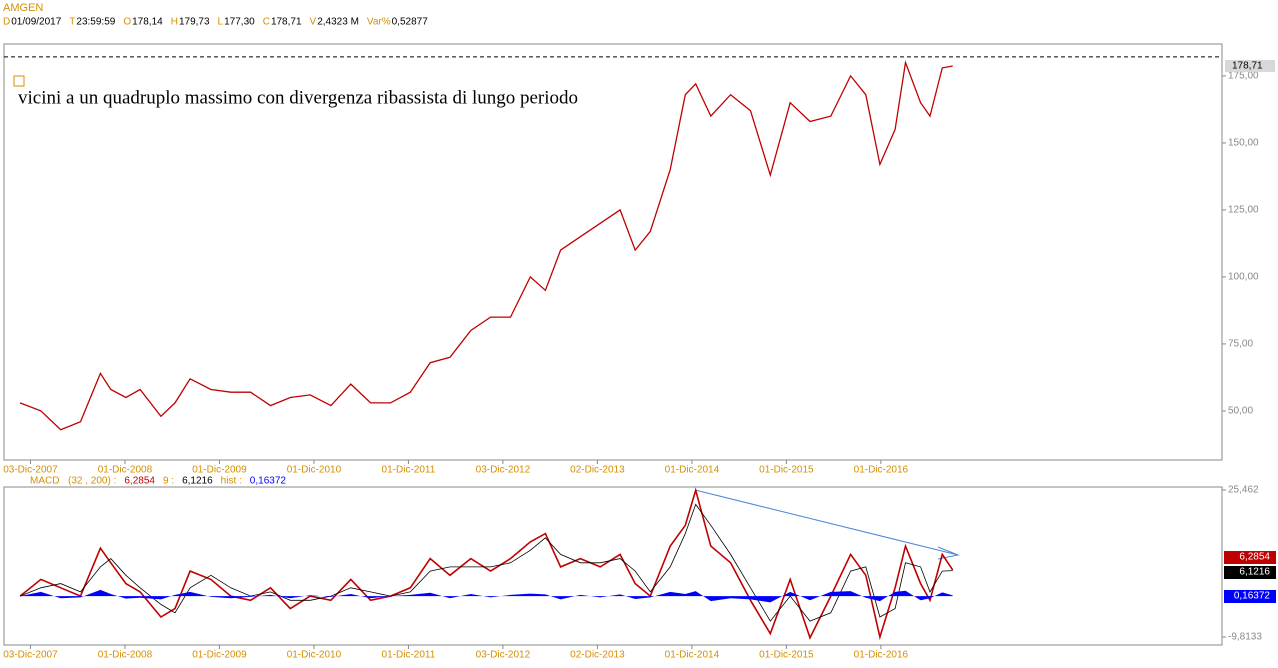  I want to click on field-label: H, so click(174, 22).